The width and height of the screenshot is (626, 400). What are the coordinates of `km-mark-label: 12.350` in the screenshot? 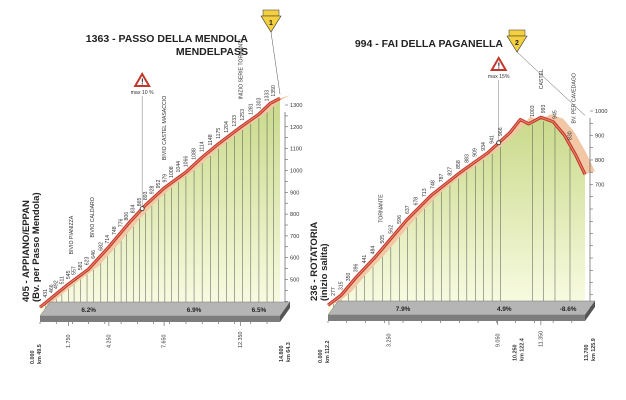 It's located at (241, 340).